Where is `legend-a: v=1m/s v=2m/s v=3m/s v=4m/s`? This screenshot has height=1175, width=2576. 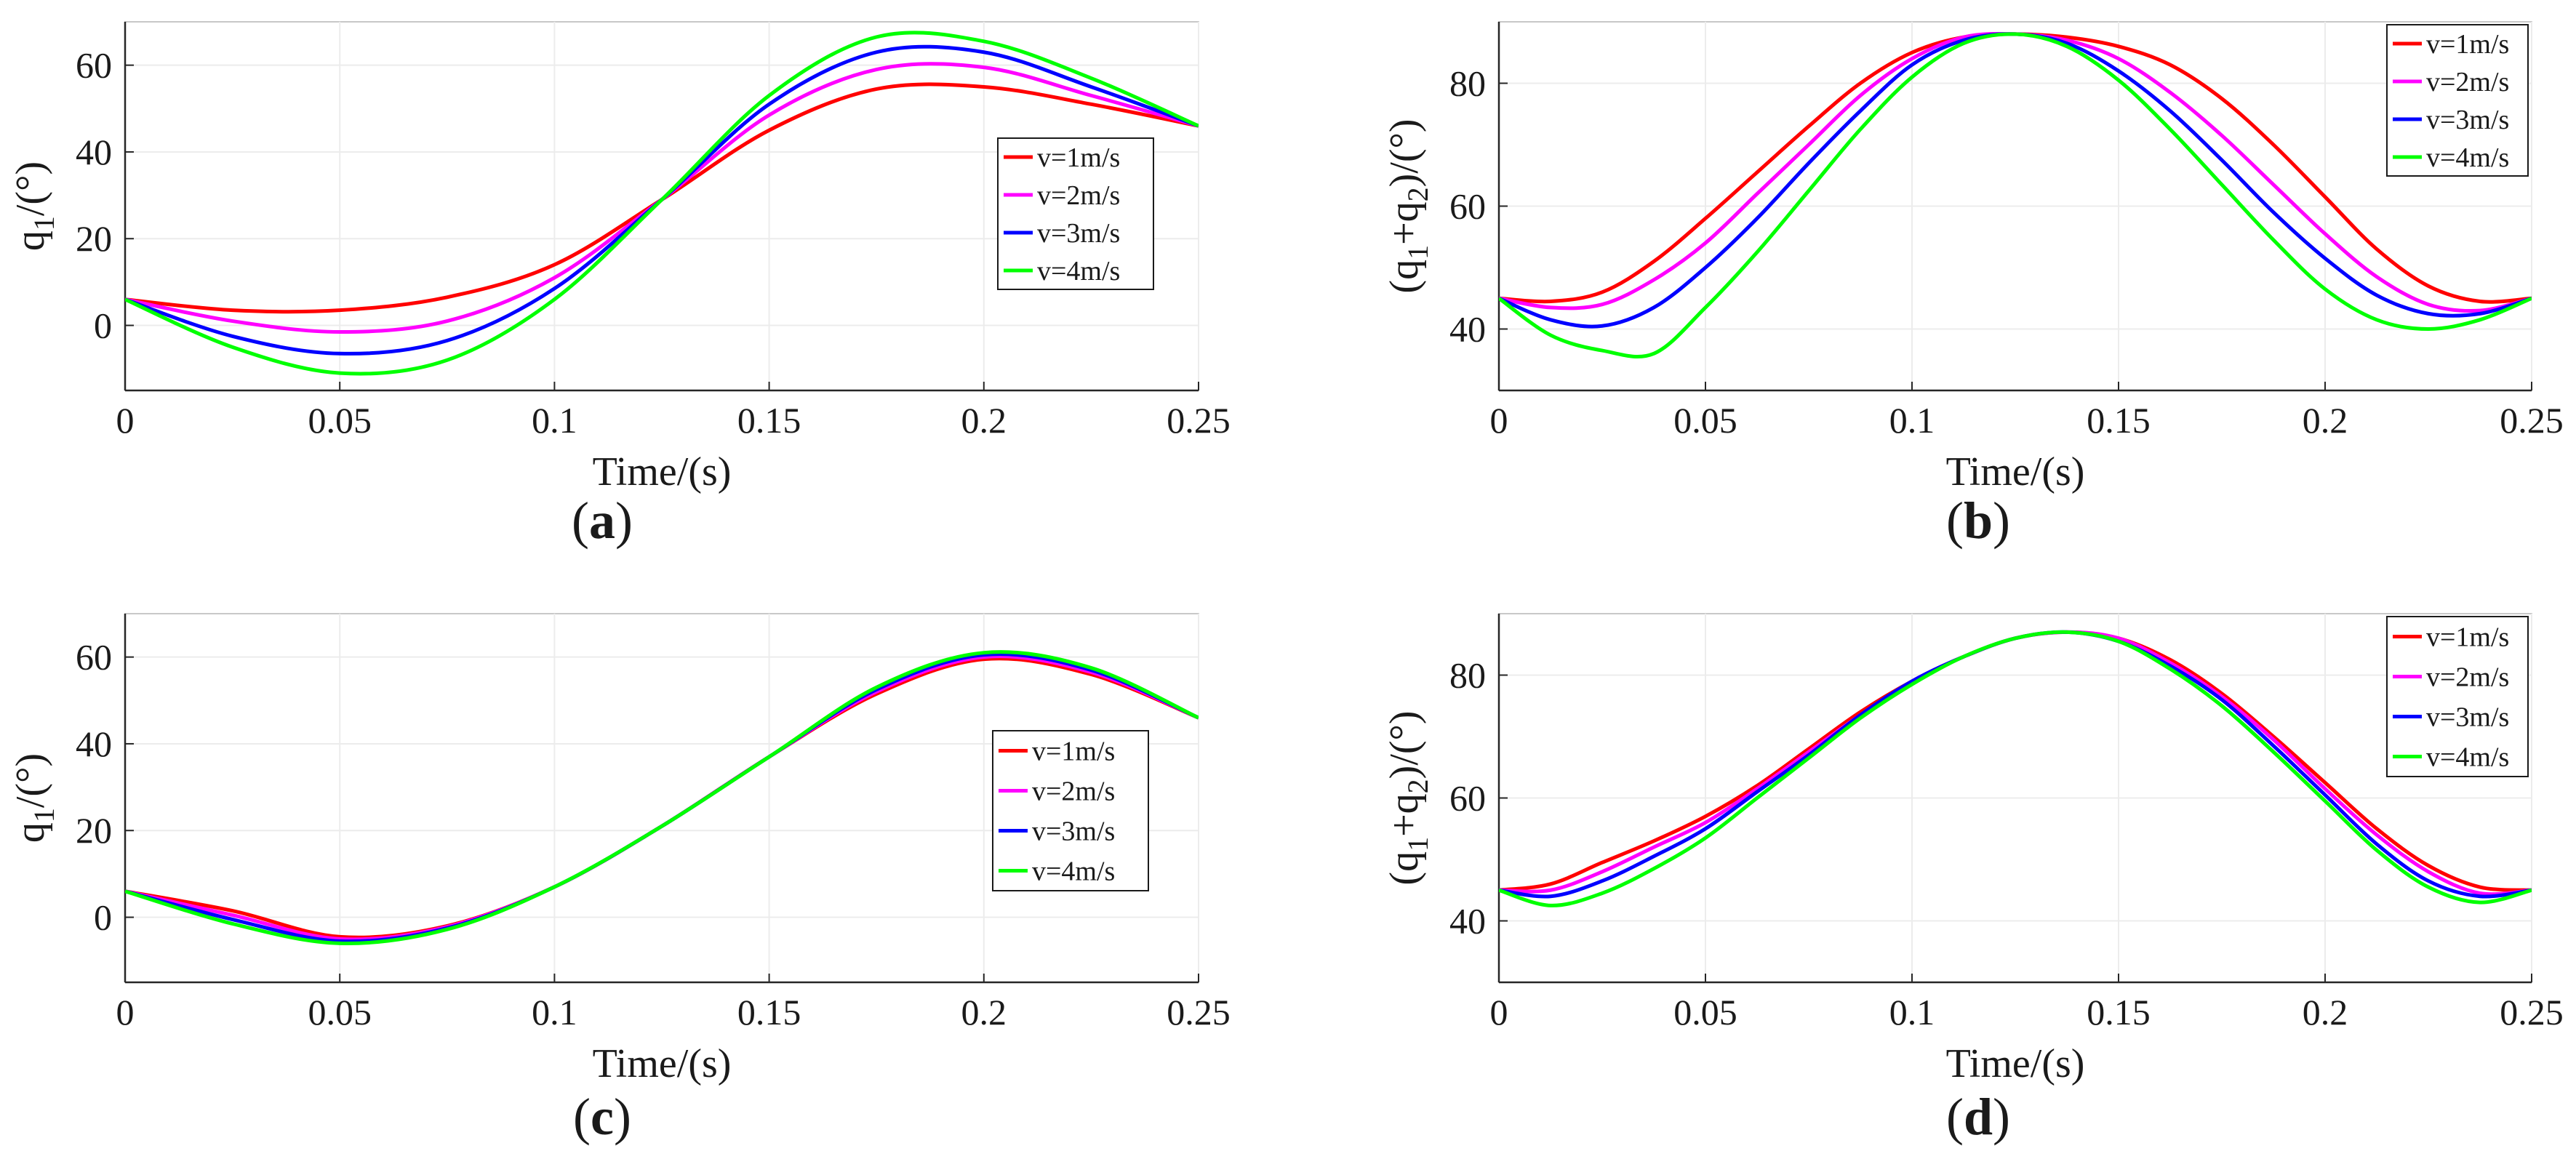 legend-a: v=1m/s v=2m/s v=3m/s v=4m/s is located at coordinates (1075, 213).